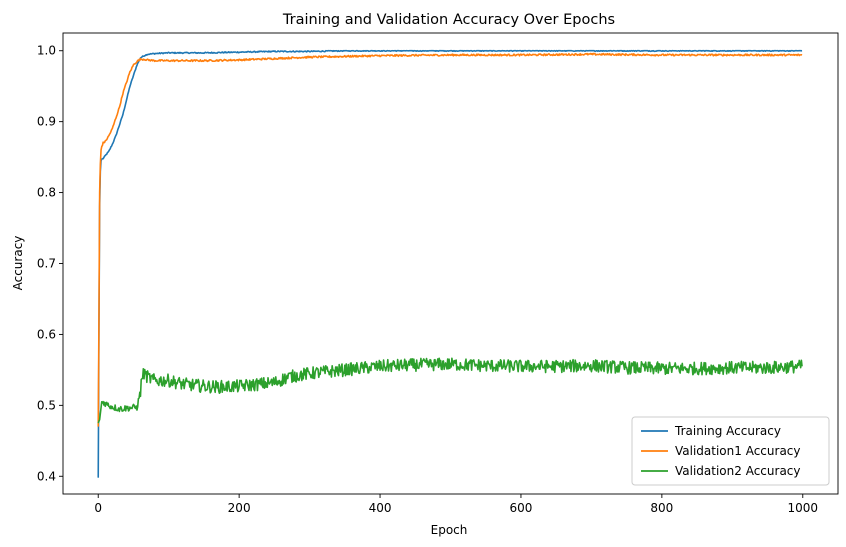  I want to click on x-tick-label: 600, so click(521, 508).